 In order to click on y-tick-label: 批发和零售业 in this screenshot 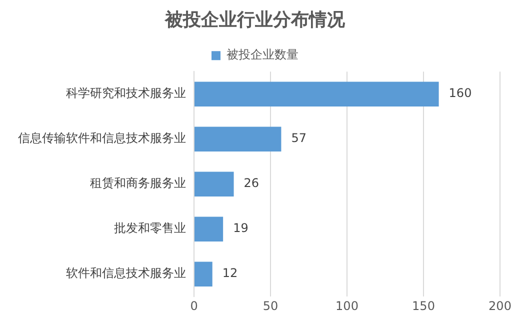, I will do `click(150, 228)`.